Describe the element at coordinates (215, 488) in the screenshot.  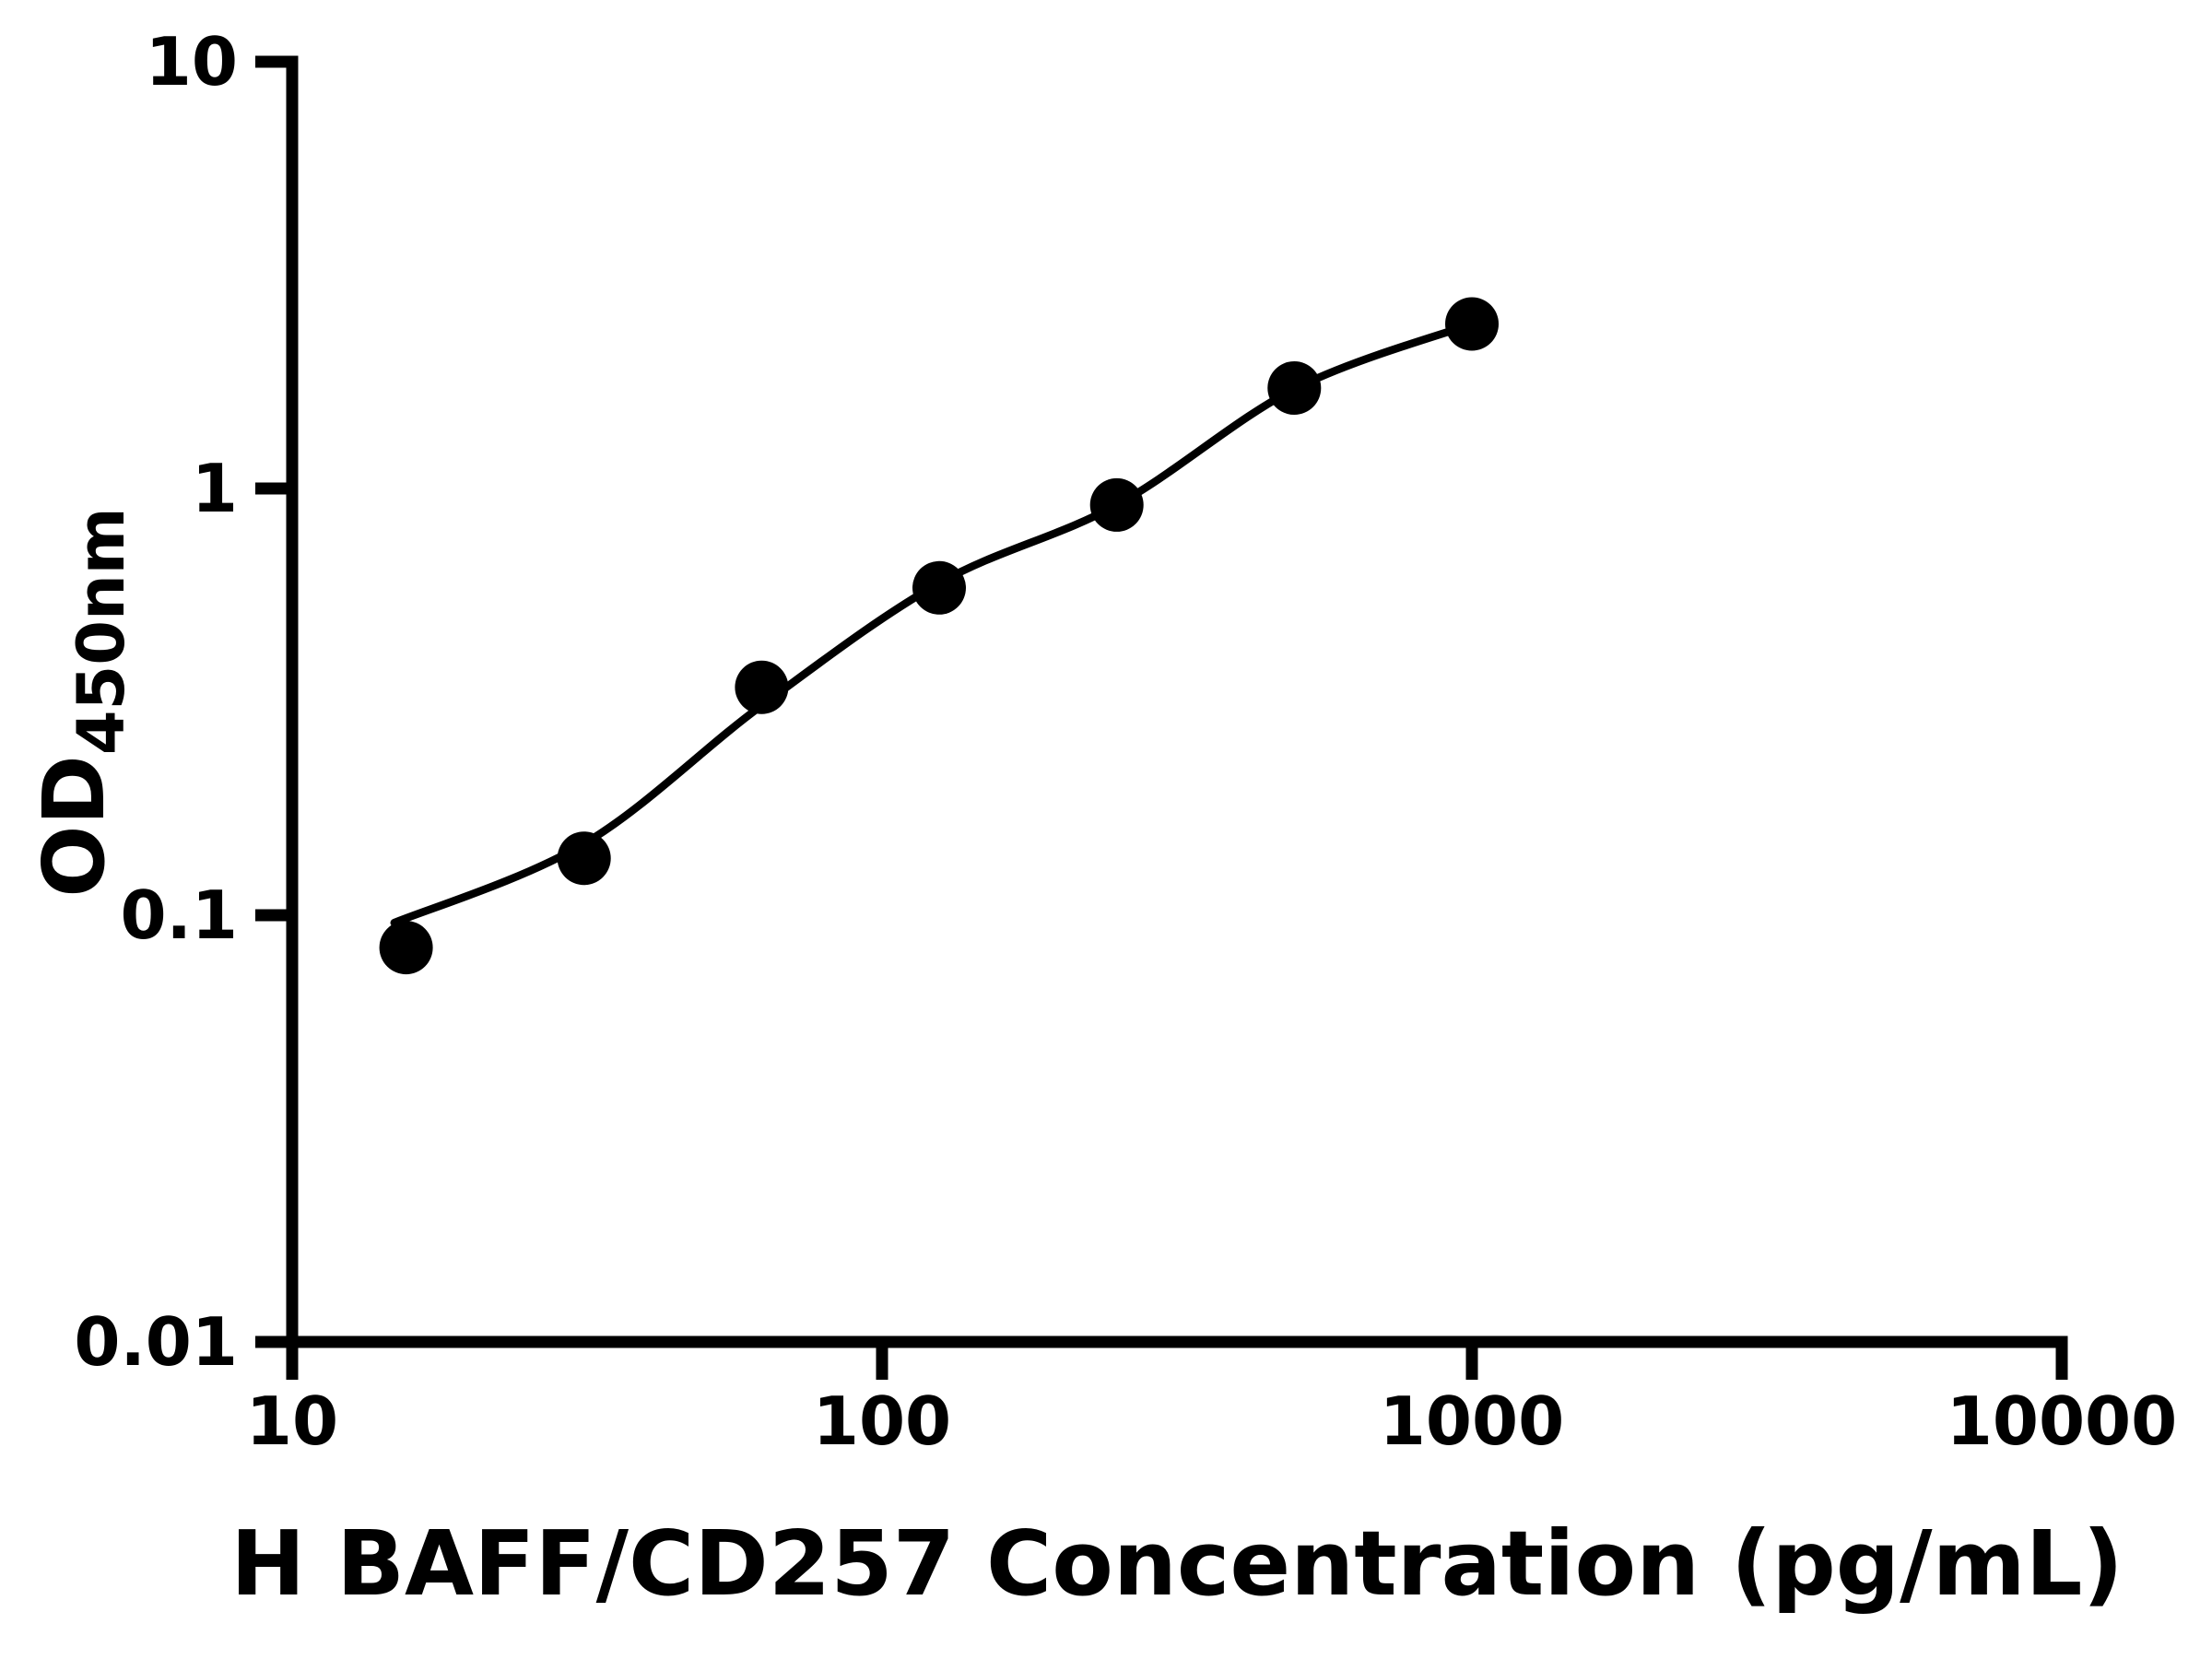
I see `y-tick-label: 1` at that location.